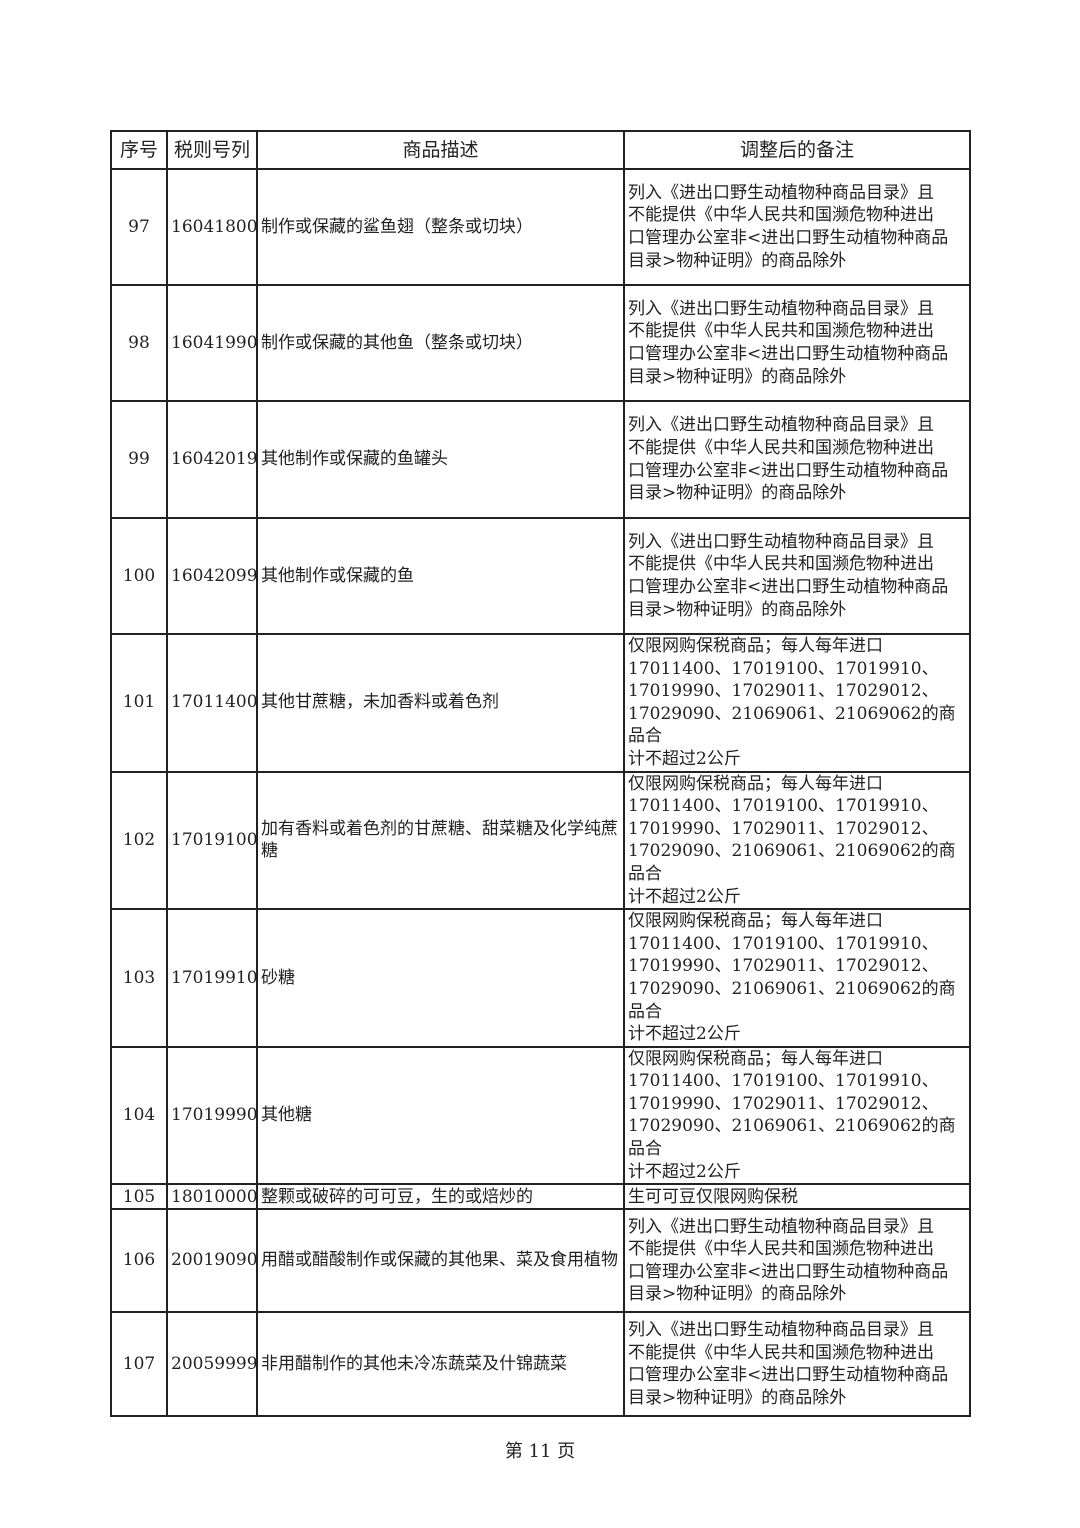  What do you see at coordinates (139, 703) in the screenshot?
I see `row-number: 101` at bounding box center [139, 703].